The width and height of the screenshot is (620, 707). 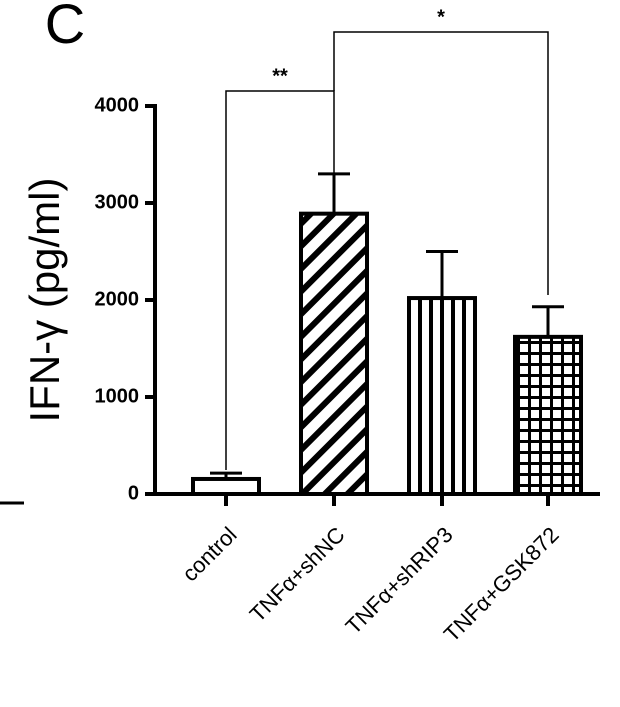 What do you see at coordinates (133, 493) in the screenshot?
I see `y-tick-label: 0` at bounding box center [133, 493].